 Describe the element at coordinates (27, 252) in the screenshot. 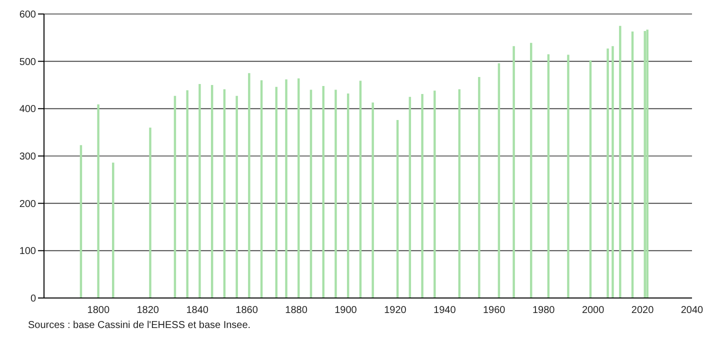

I see `y-tick-label: 100` at that location.